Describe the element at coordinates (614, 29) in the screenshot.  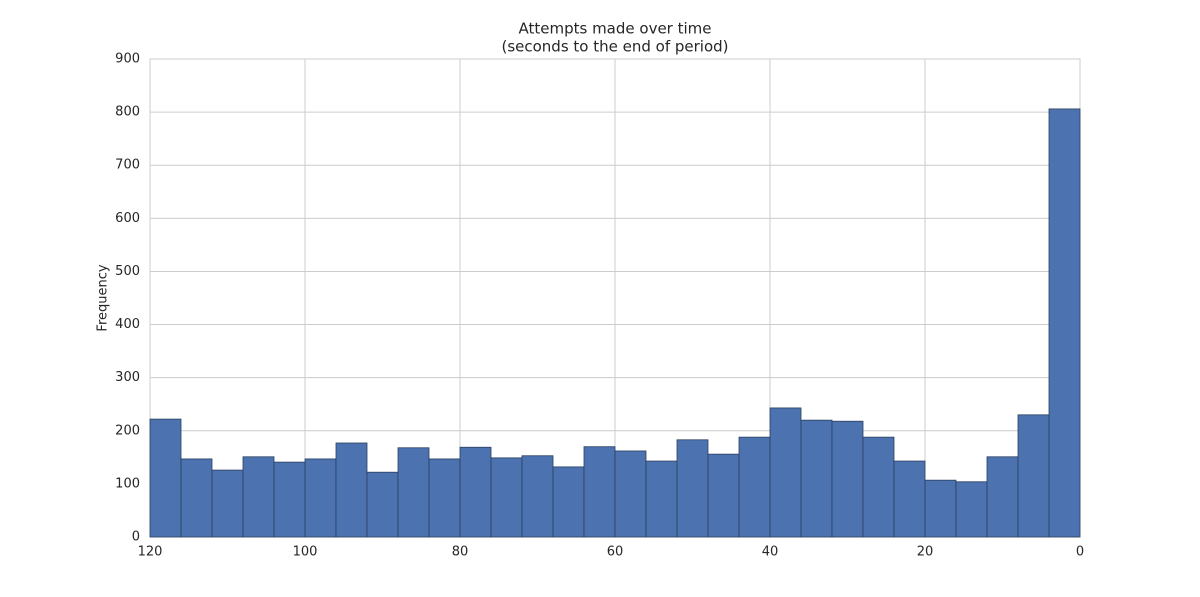
I see `chart-title: Attempts made over time` at that location.